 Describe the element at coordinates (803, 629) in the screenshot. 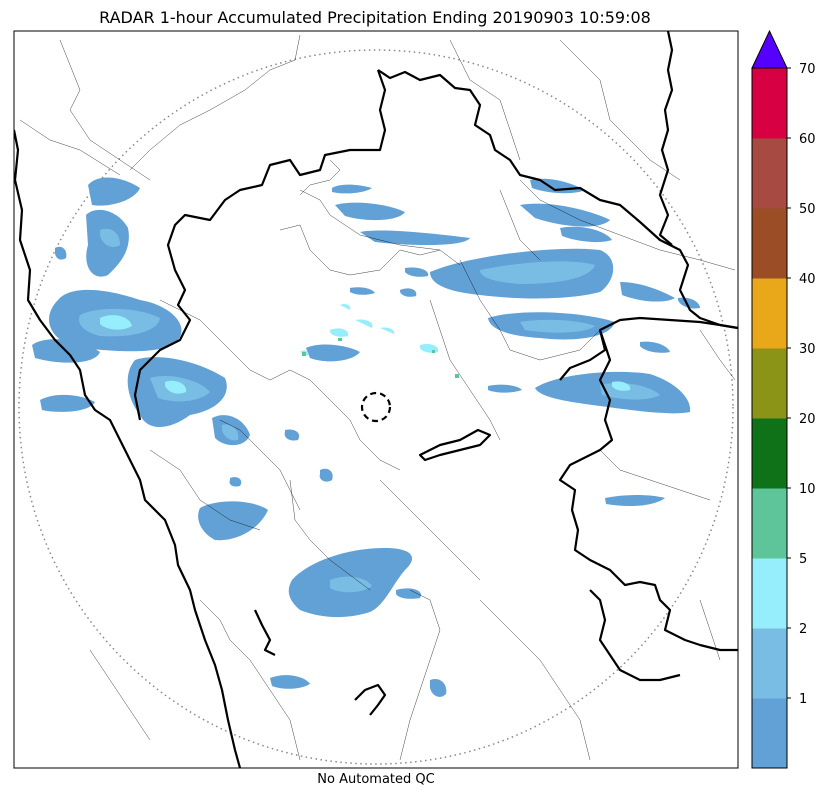

I see `colorbar-tick-label: 2` at that location.